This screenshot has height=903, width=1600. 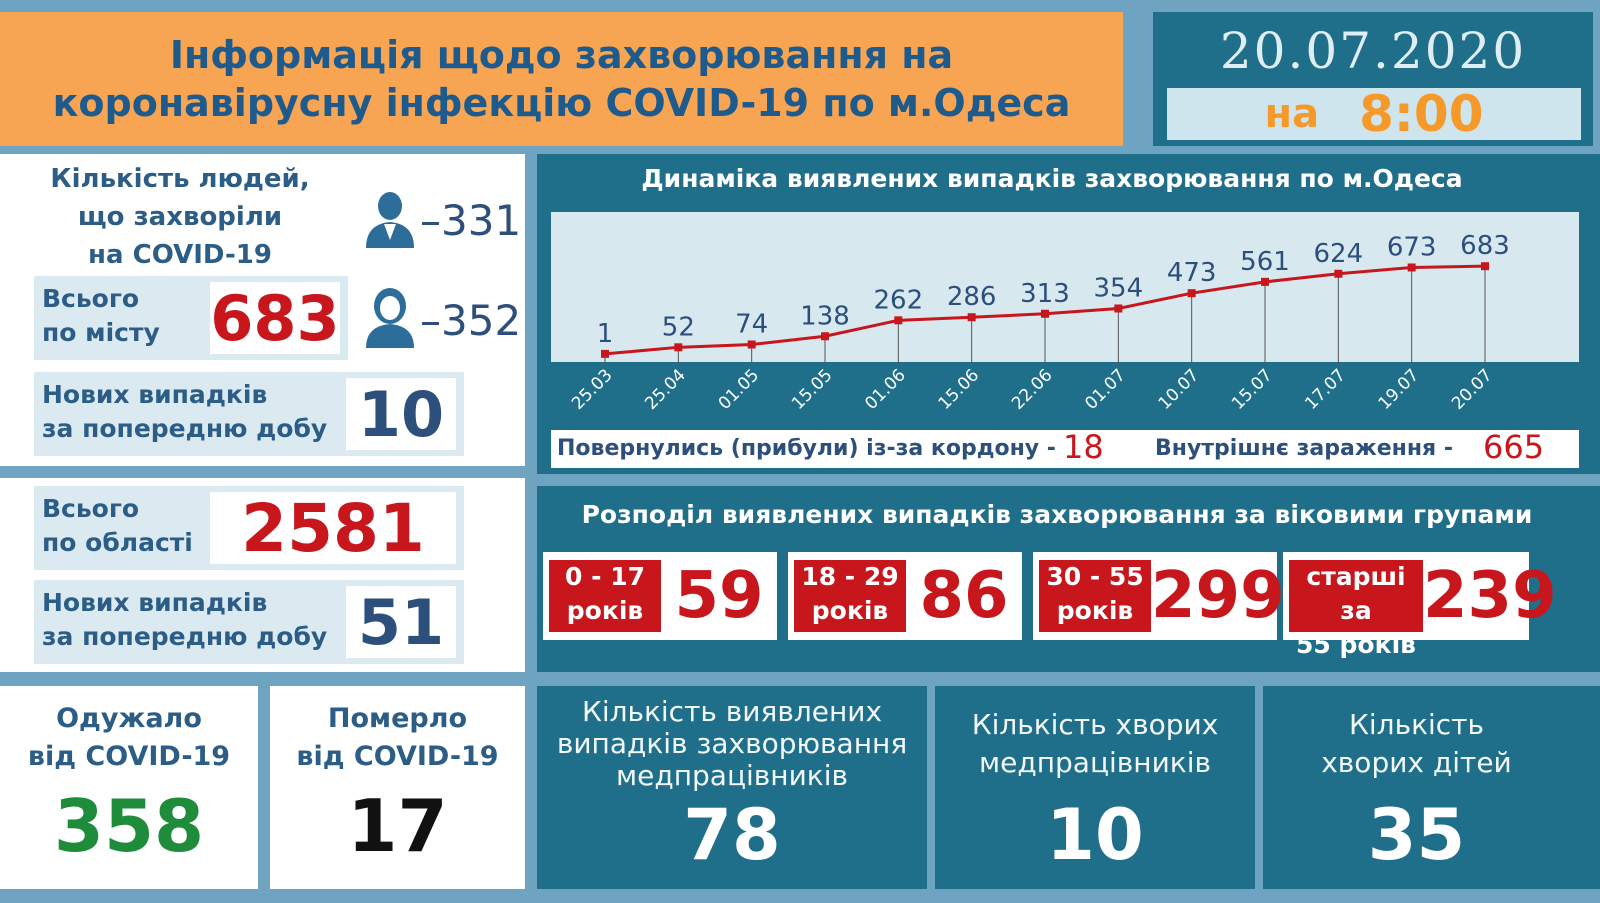 I want to click on age-group-label: 18 - 29 років, so click(x=850, y=596).